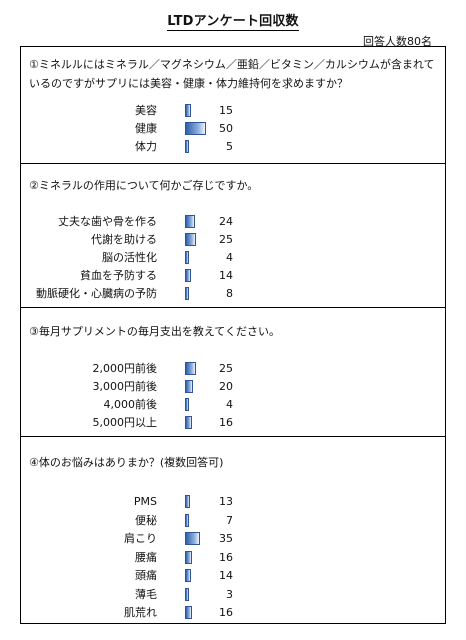  I want to click on answer-row: 2,000円前後 25, so click(233, 368).